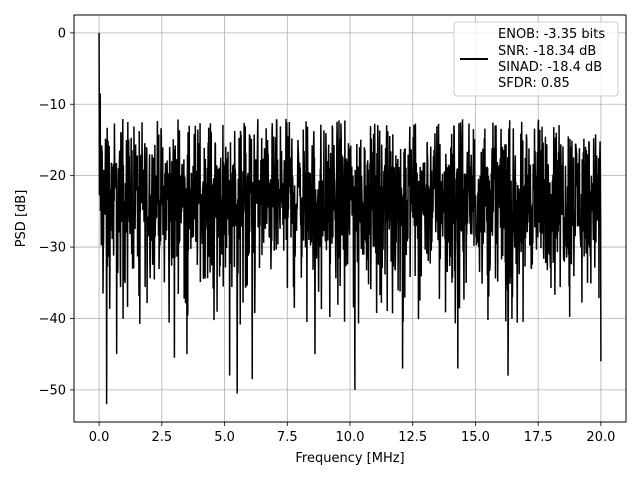  I want to click on y-tick-label: −50, so click(52, 390).